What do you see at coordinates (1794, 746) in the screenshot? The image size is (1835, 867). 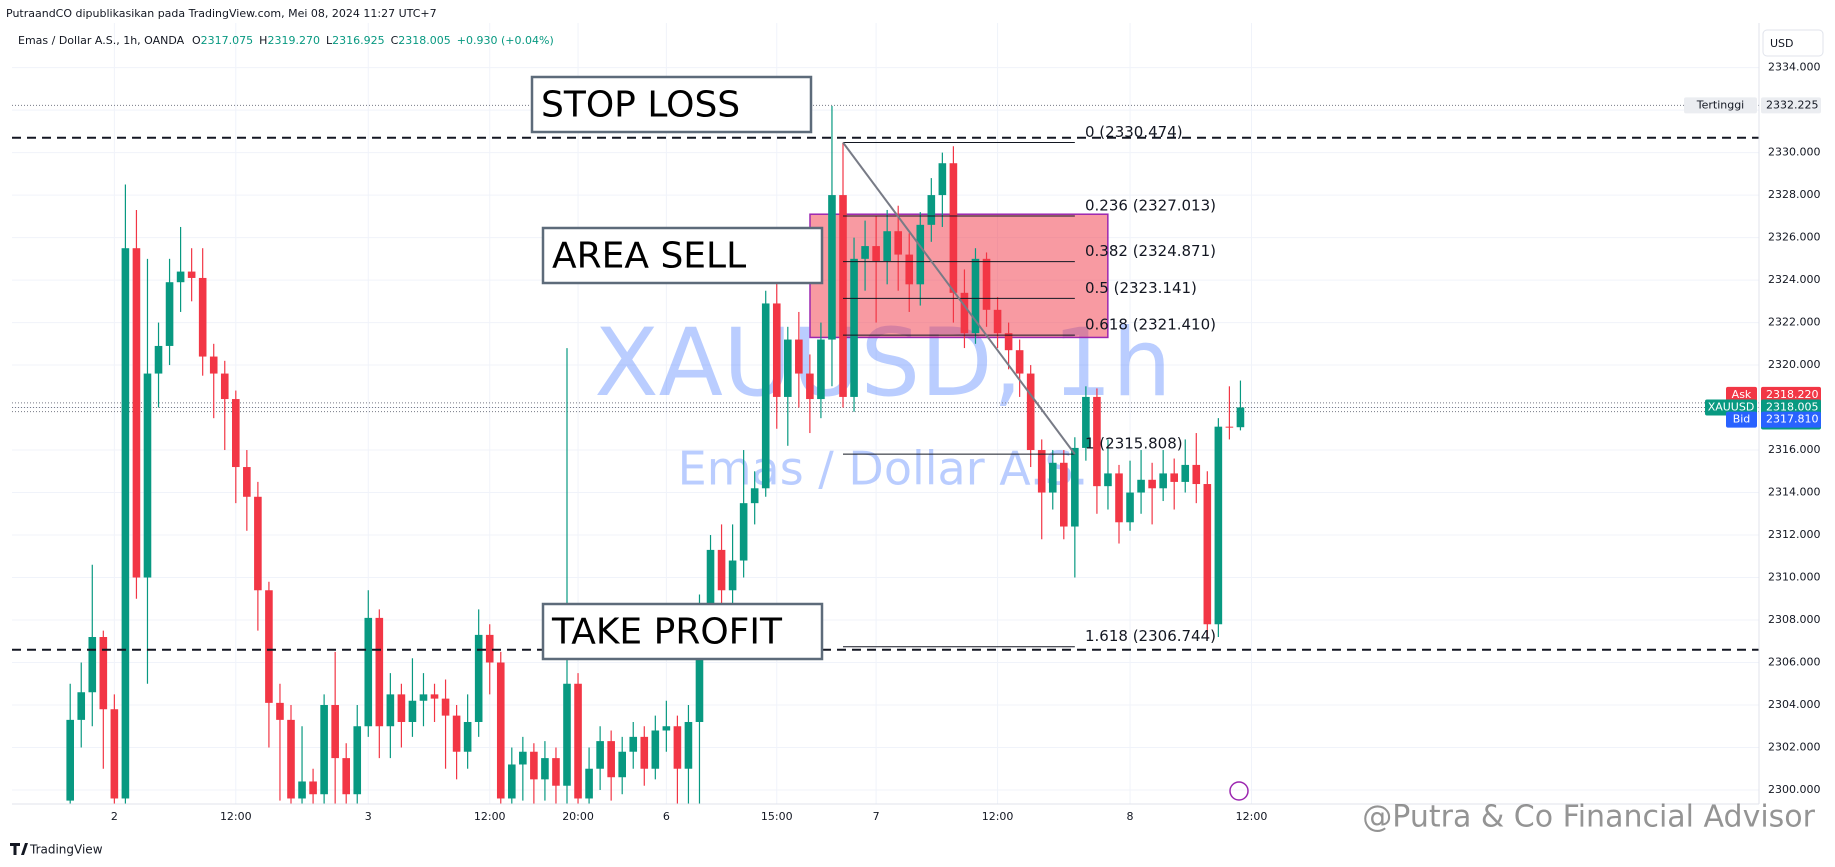 I see `y-tick-label: 2302.000` at bounding box center [1794, 746].